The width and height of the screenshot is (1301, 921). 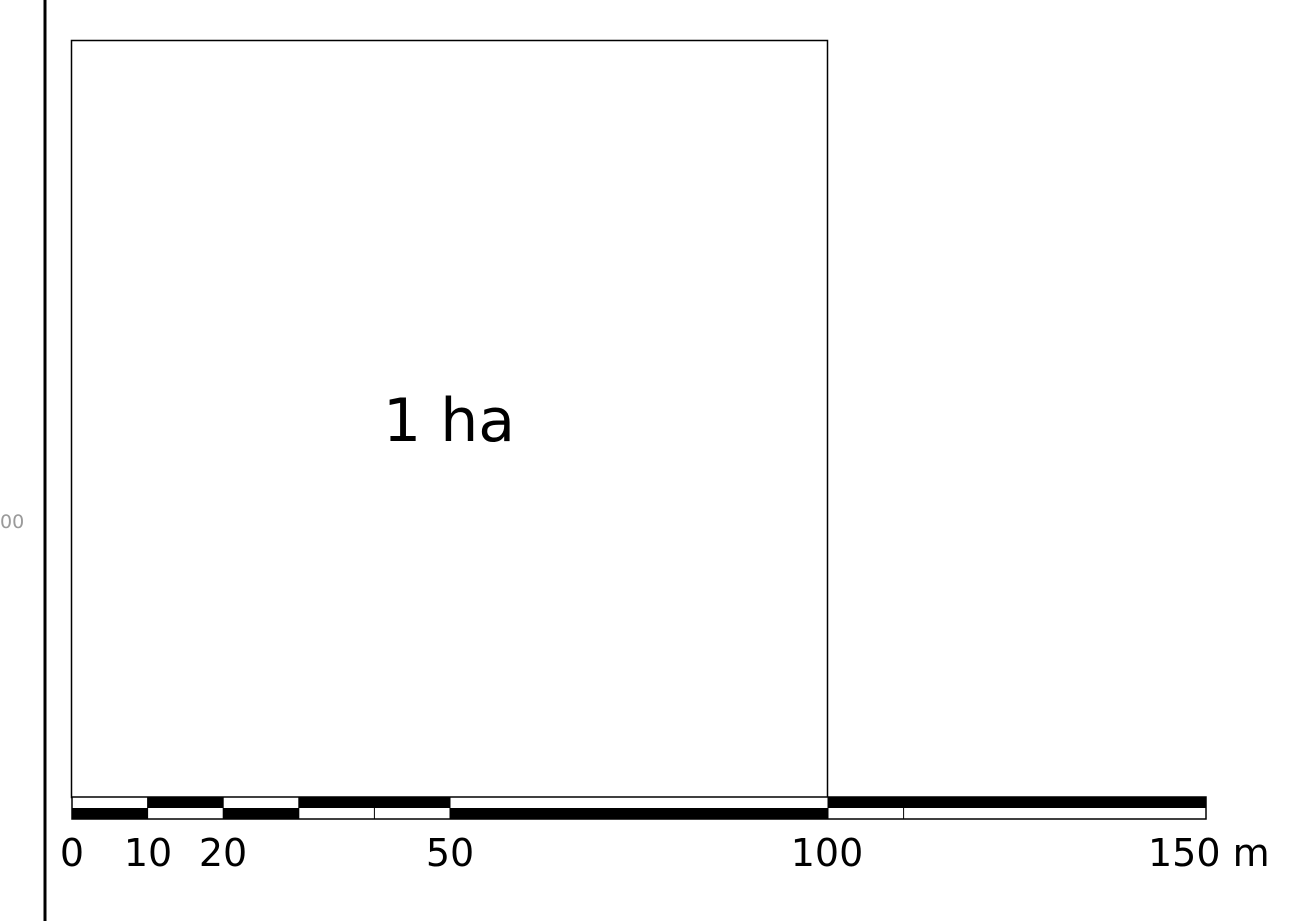 What do you see at coordinates (1054, 813) in the screenshot?
I see `scale-segment-7-bottom` at bounding box center [1054, 813].